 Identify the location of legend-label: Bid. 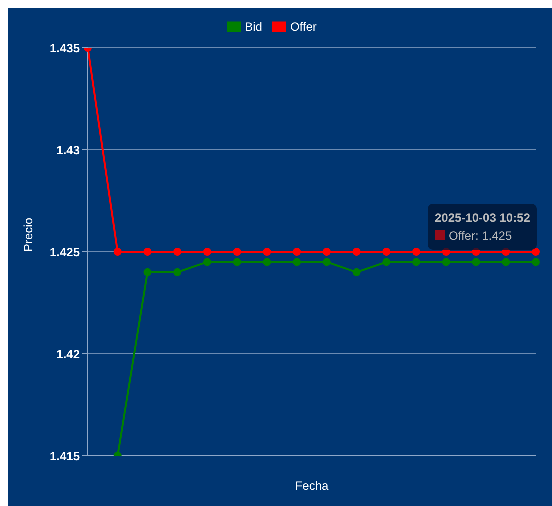
(253, 27).